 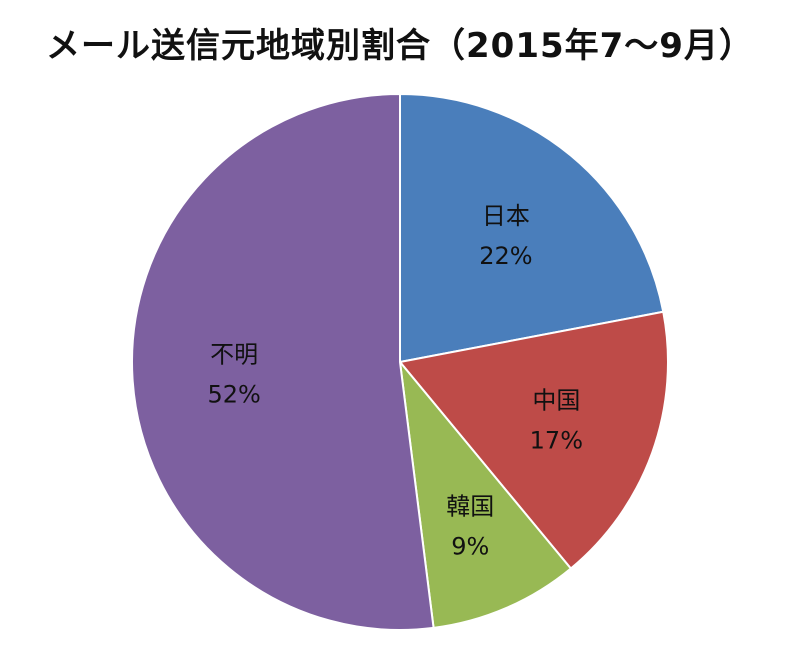 I want to click on slice-category-label: 不明, so click(x=234, y=354).